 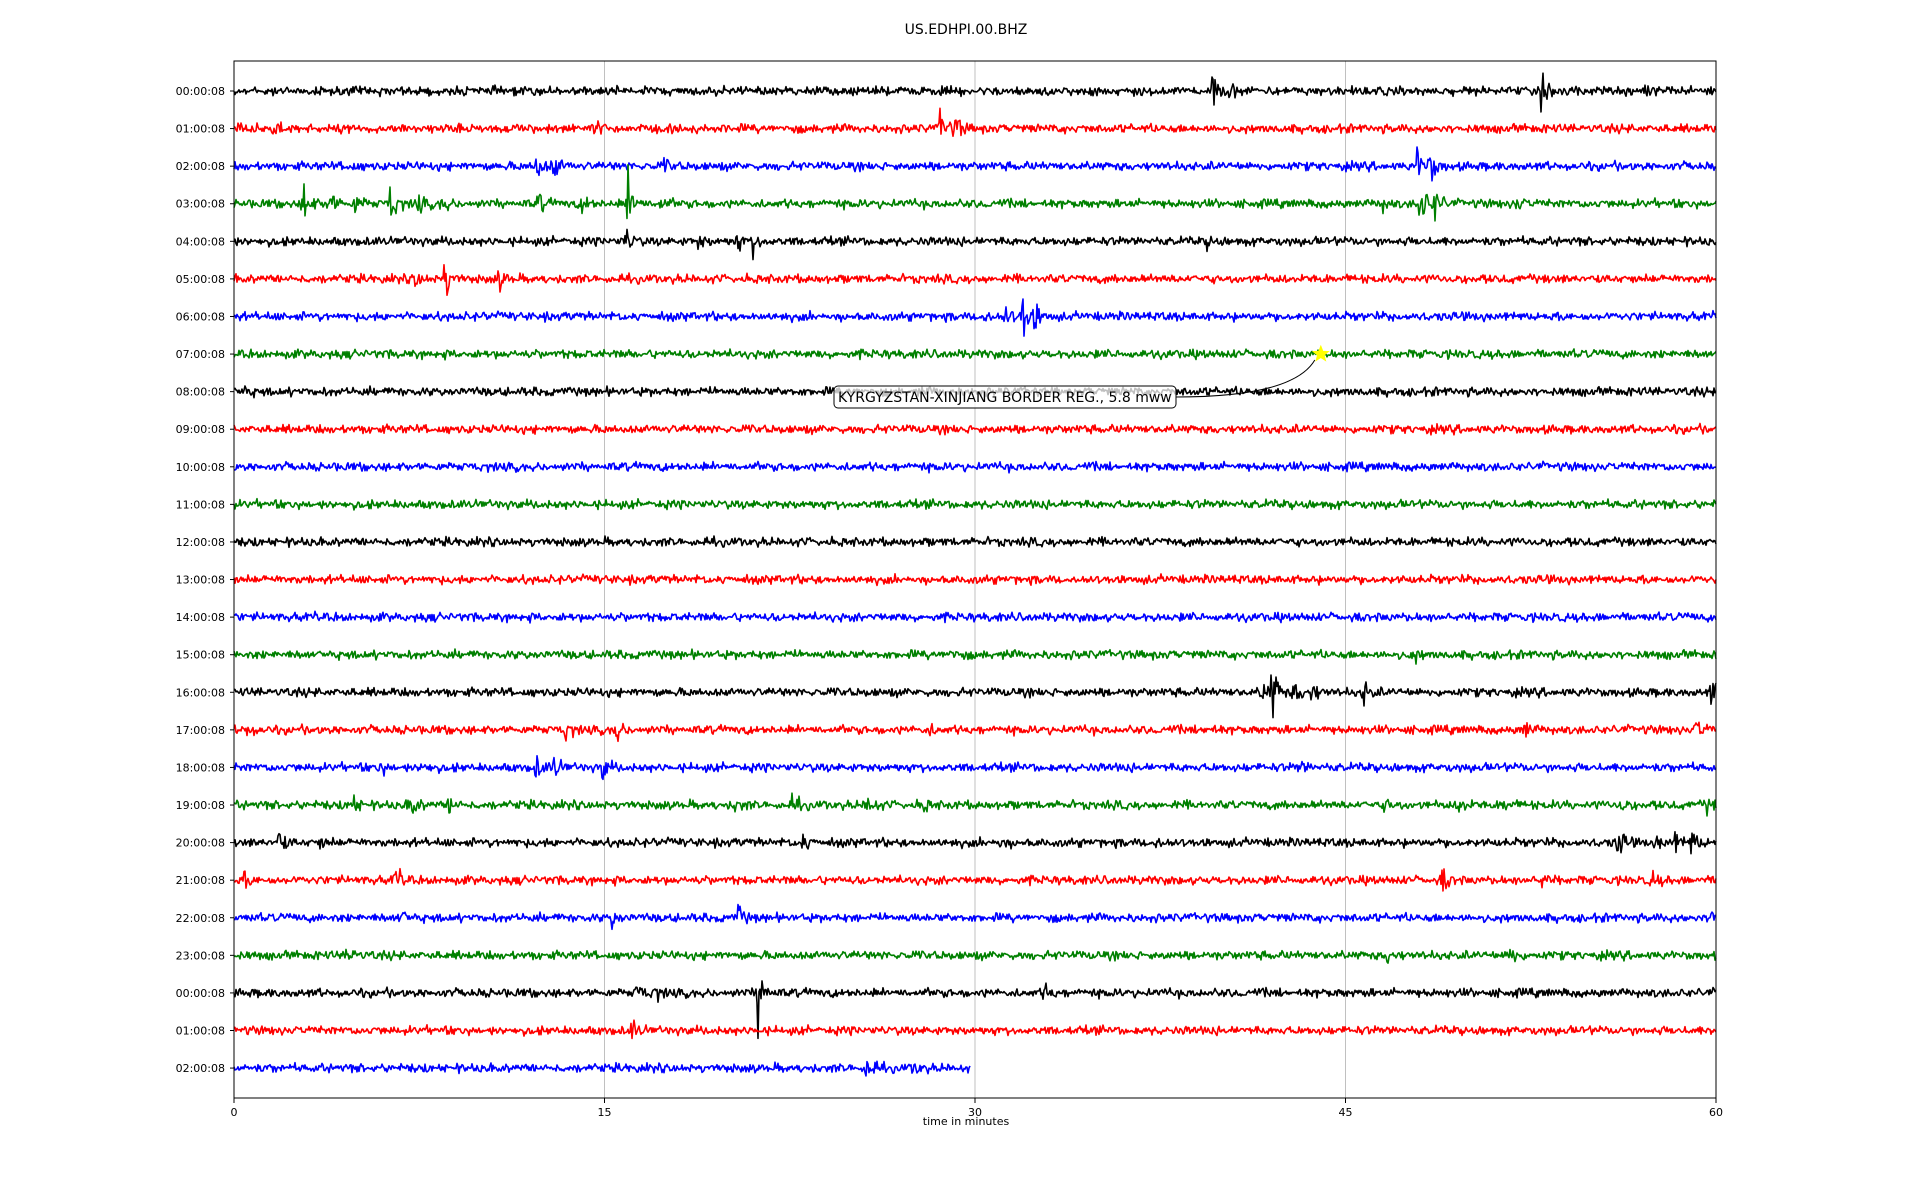 I want to click on trace-04:00:08, so click(x=975, y=244).